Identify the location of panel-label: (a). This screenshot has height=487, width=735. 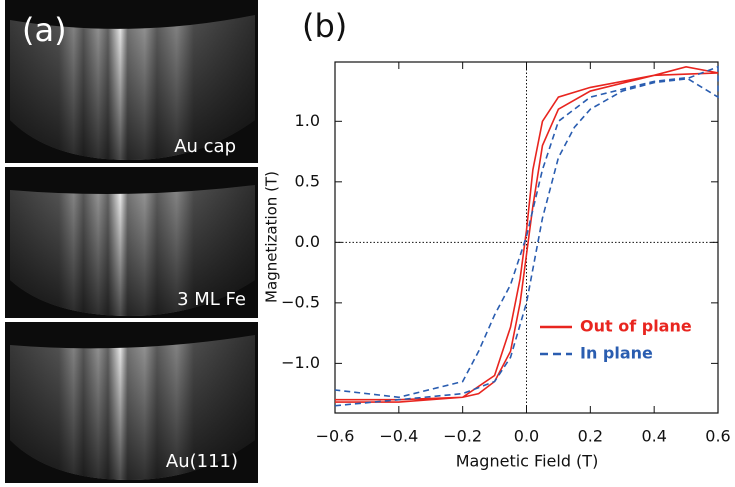
(44, 30).